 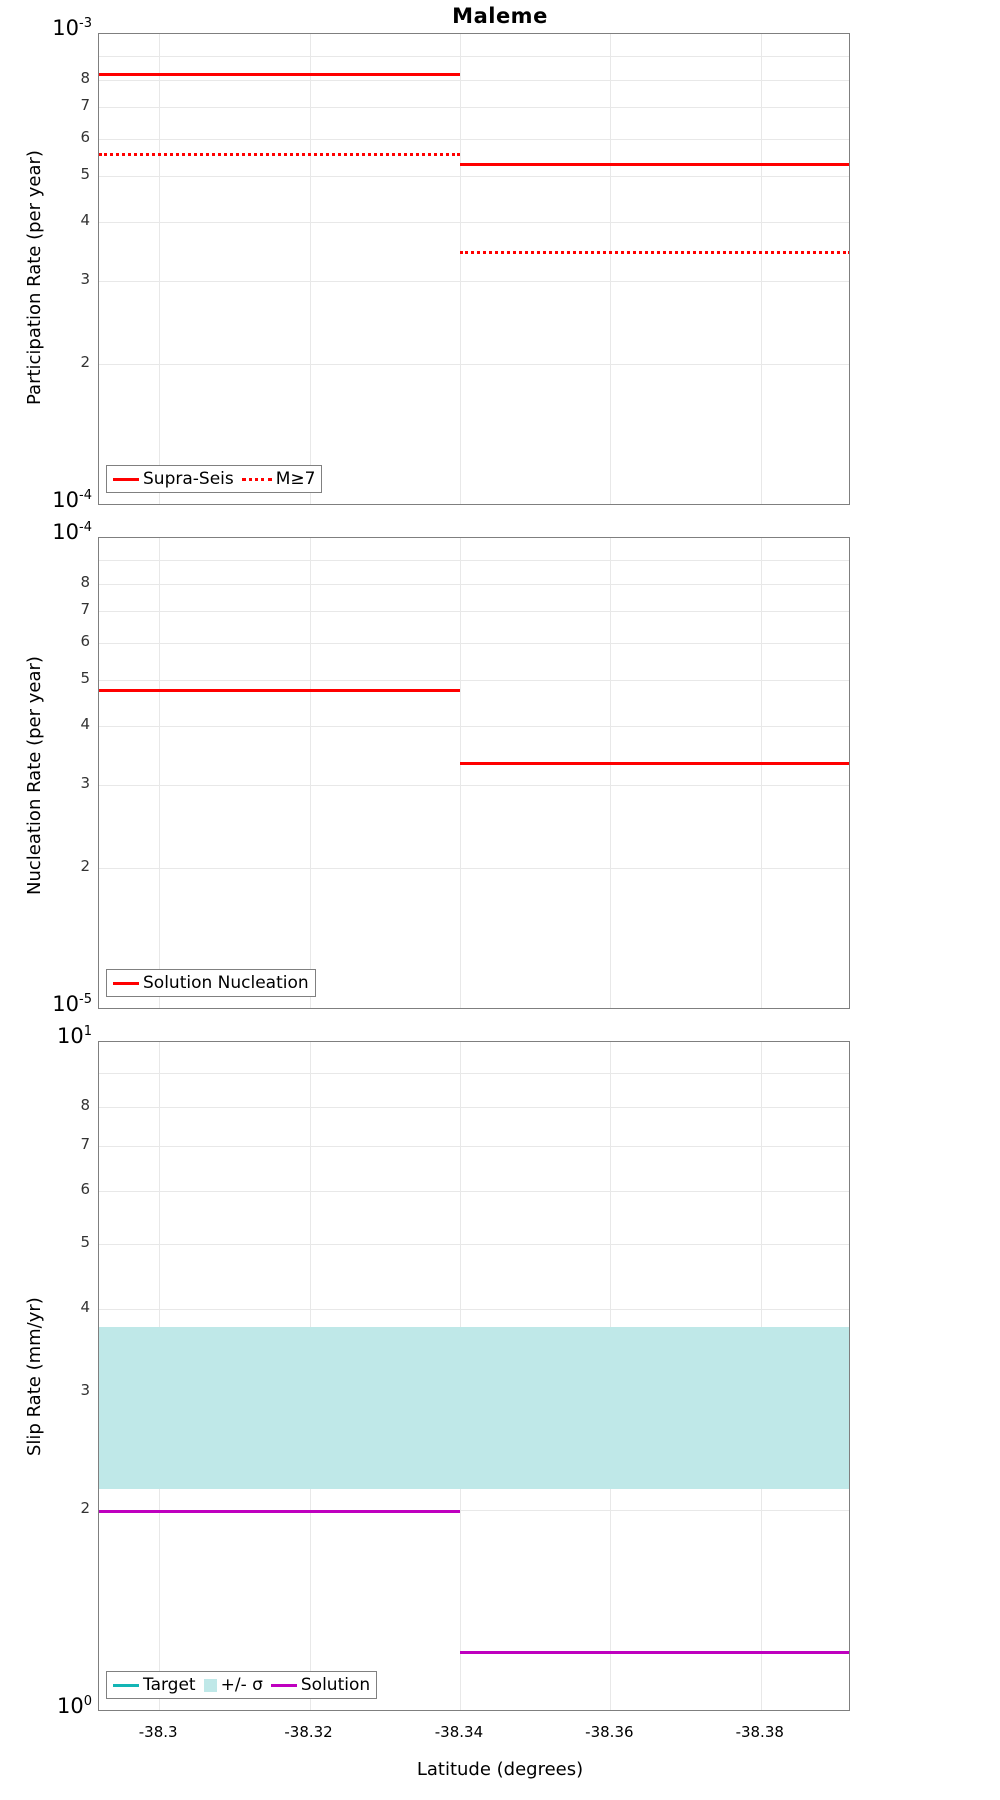 I want to click on y-axis-max-label: 10⁻³, so click(x=72, y=28).